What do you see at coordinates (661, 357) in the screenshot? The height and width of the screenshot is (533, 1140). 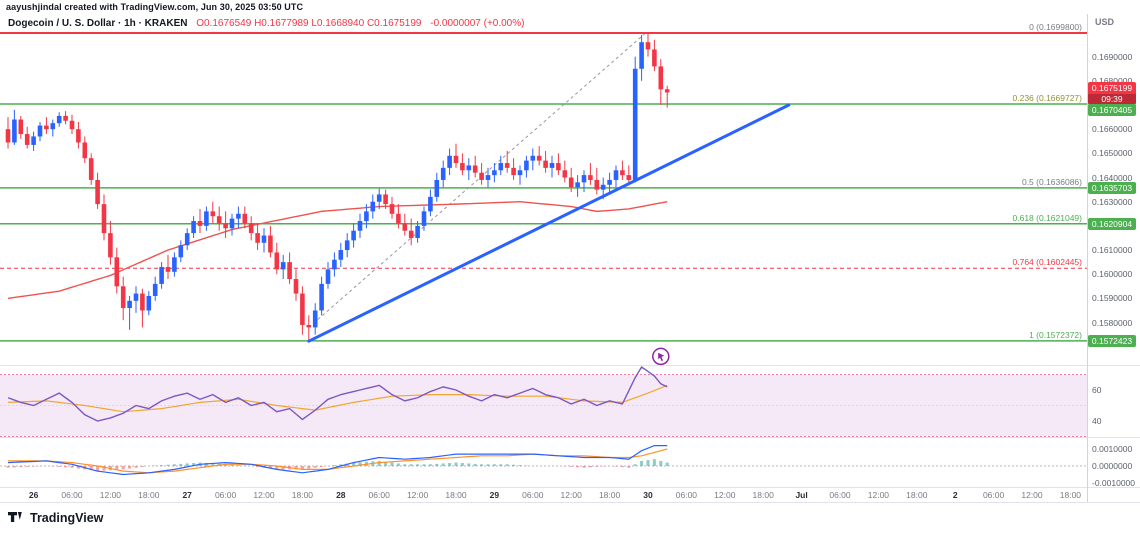 I see `cursor-arrow-glyph` at bounding box center [661, 357].